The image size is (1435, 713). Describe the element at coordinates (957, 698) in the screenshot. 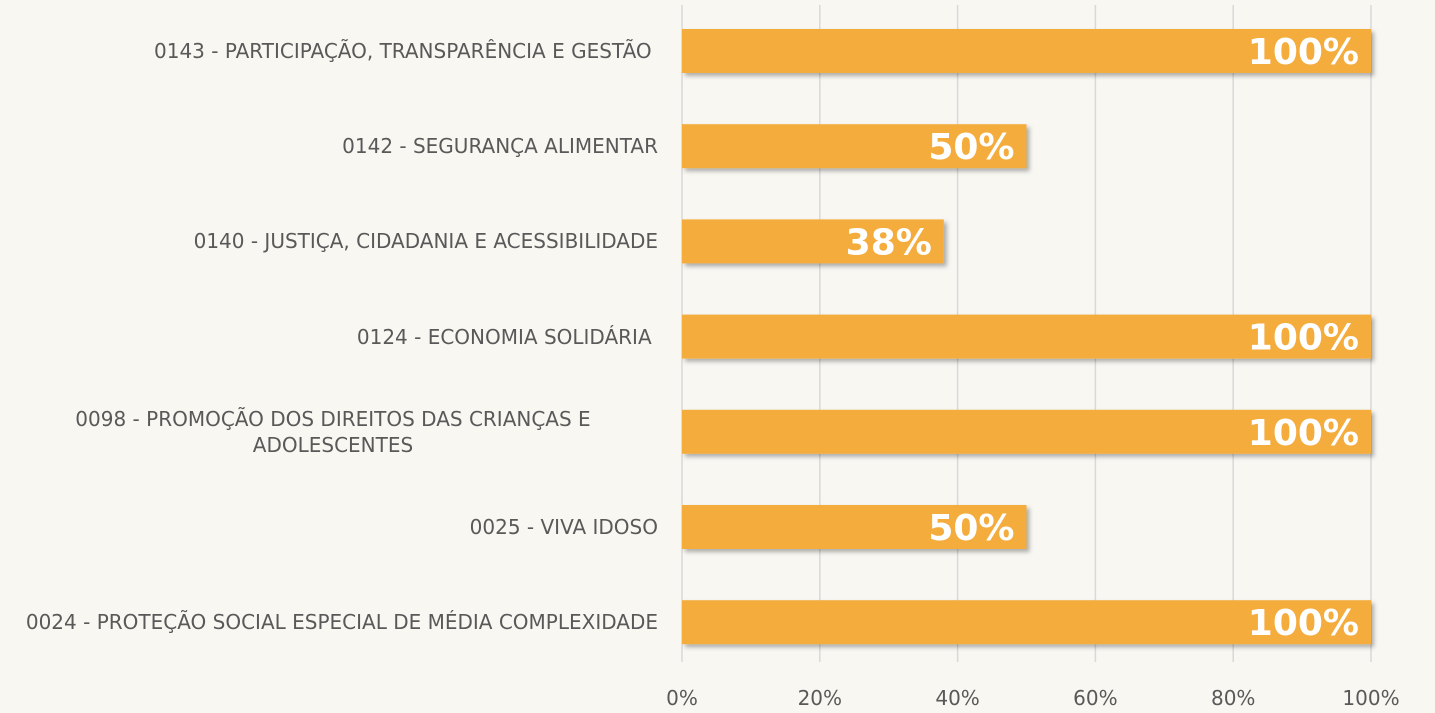

I see `x-tick-label: 40%` at that location.